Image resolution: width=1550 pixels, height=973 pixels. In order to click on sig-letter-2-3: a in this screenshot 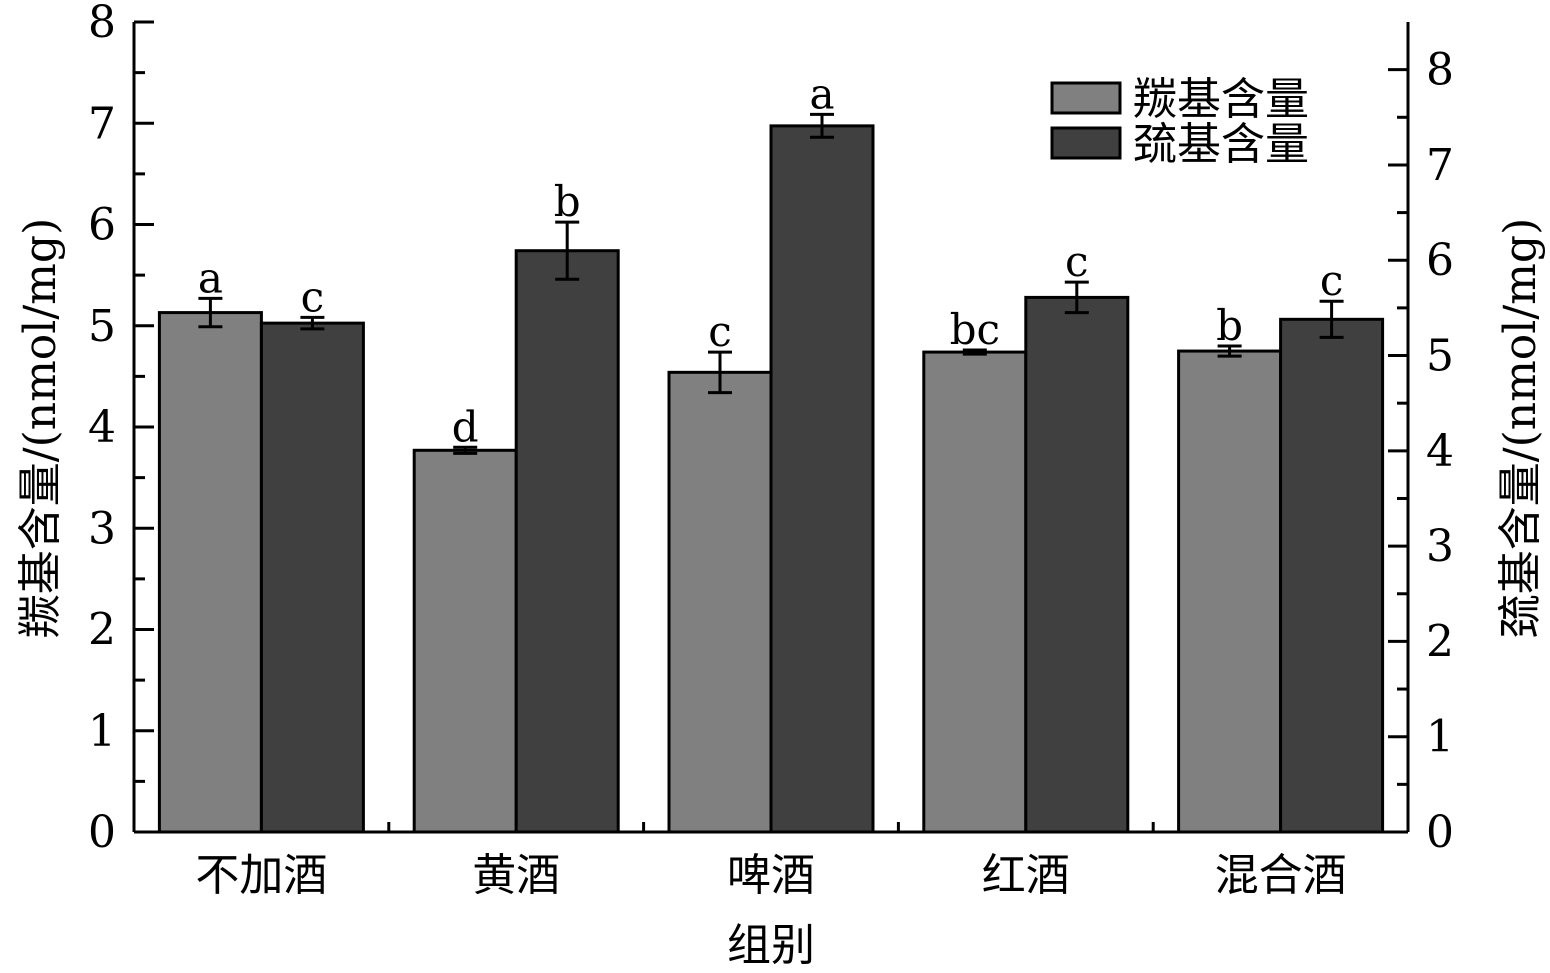, I will do `click(821, 93)`.